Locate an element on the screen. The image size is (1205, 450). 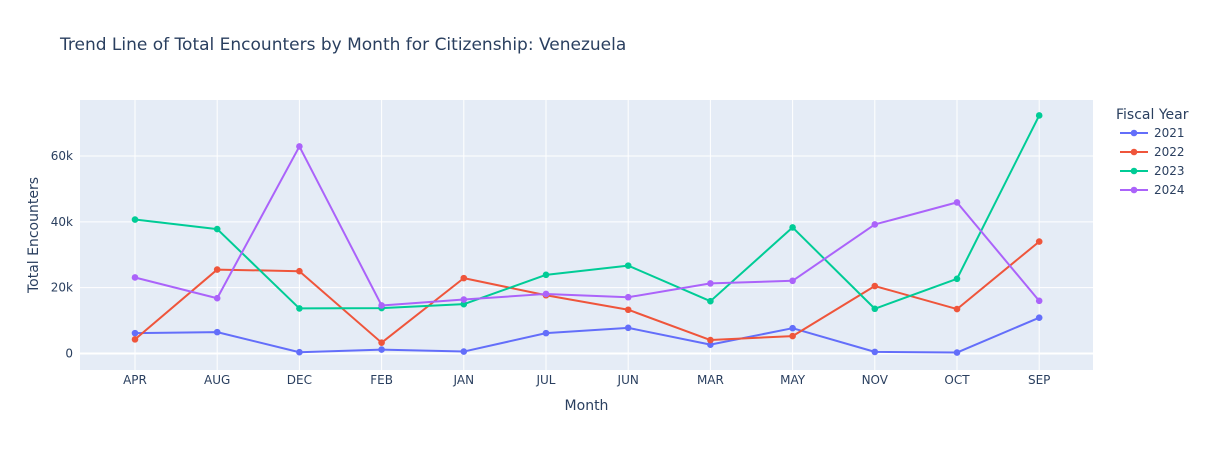
legend-item-2022: 2022 is located at coordinates (1152, 152).